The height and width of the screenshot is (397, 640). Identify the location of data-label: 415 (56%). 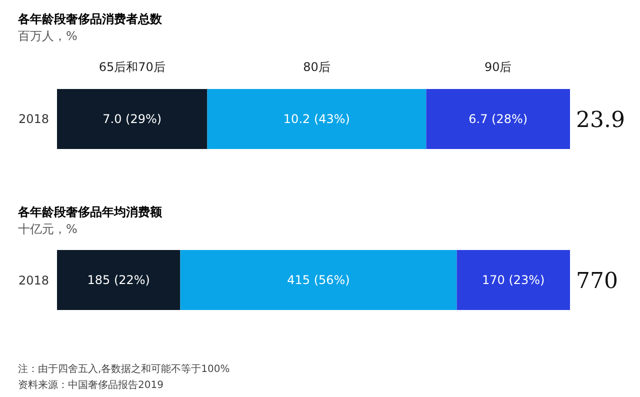
(318, 280).